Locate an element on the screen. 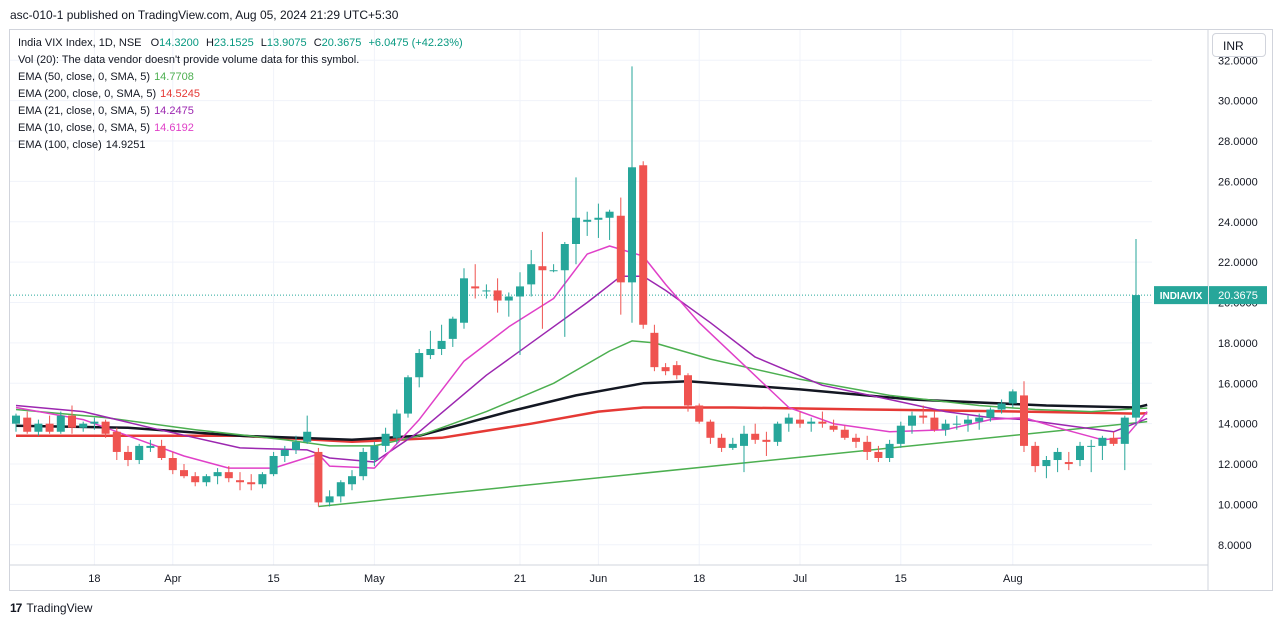 The height and width of the screenshot is (627, 1281). trendline is located at coordinates (733, 464).